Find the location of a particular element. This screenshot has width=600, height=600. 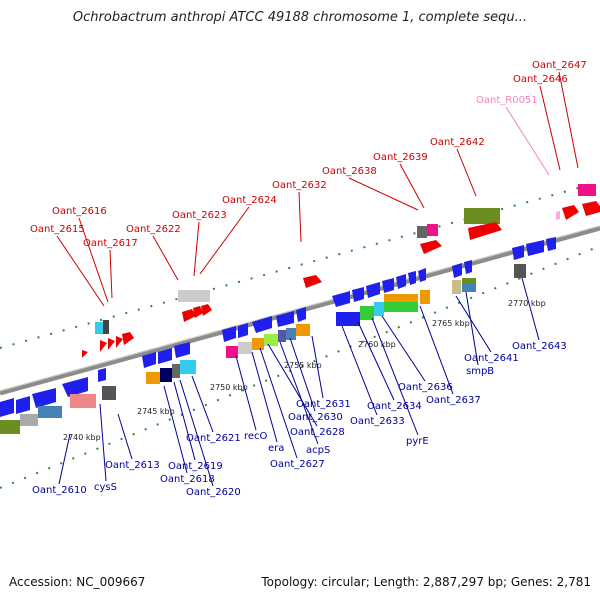

gene-label-era: era is located at coordinates (276, 448).